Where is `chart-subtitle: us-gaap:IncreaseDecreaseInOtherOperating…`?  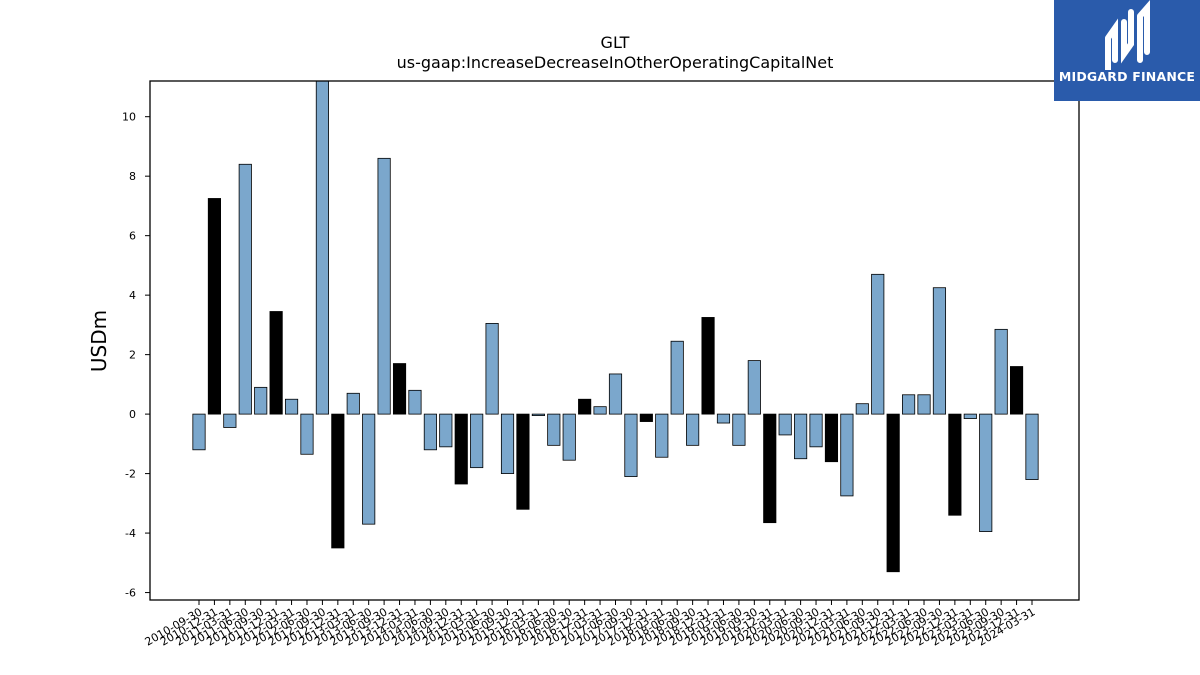
chart-subtitle: us-gaap:IncreaseDecreaseInOtherOperating… is located at coordinates (615, 62).